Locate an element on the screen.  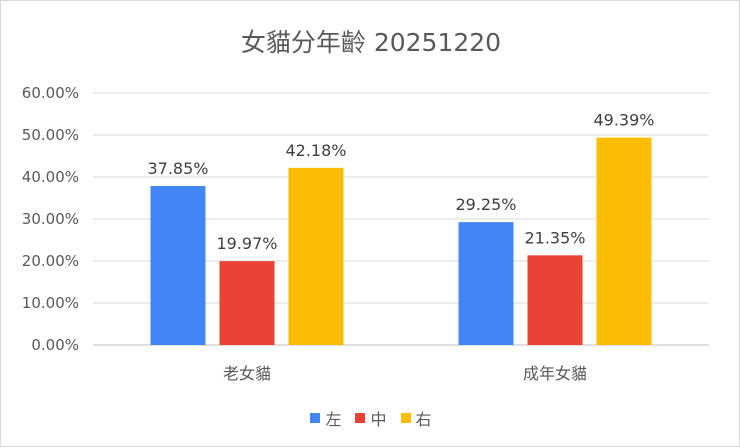
category-labels: 老女貓 成年女貓 is located at coordinates (405, 373).